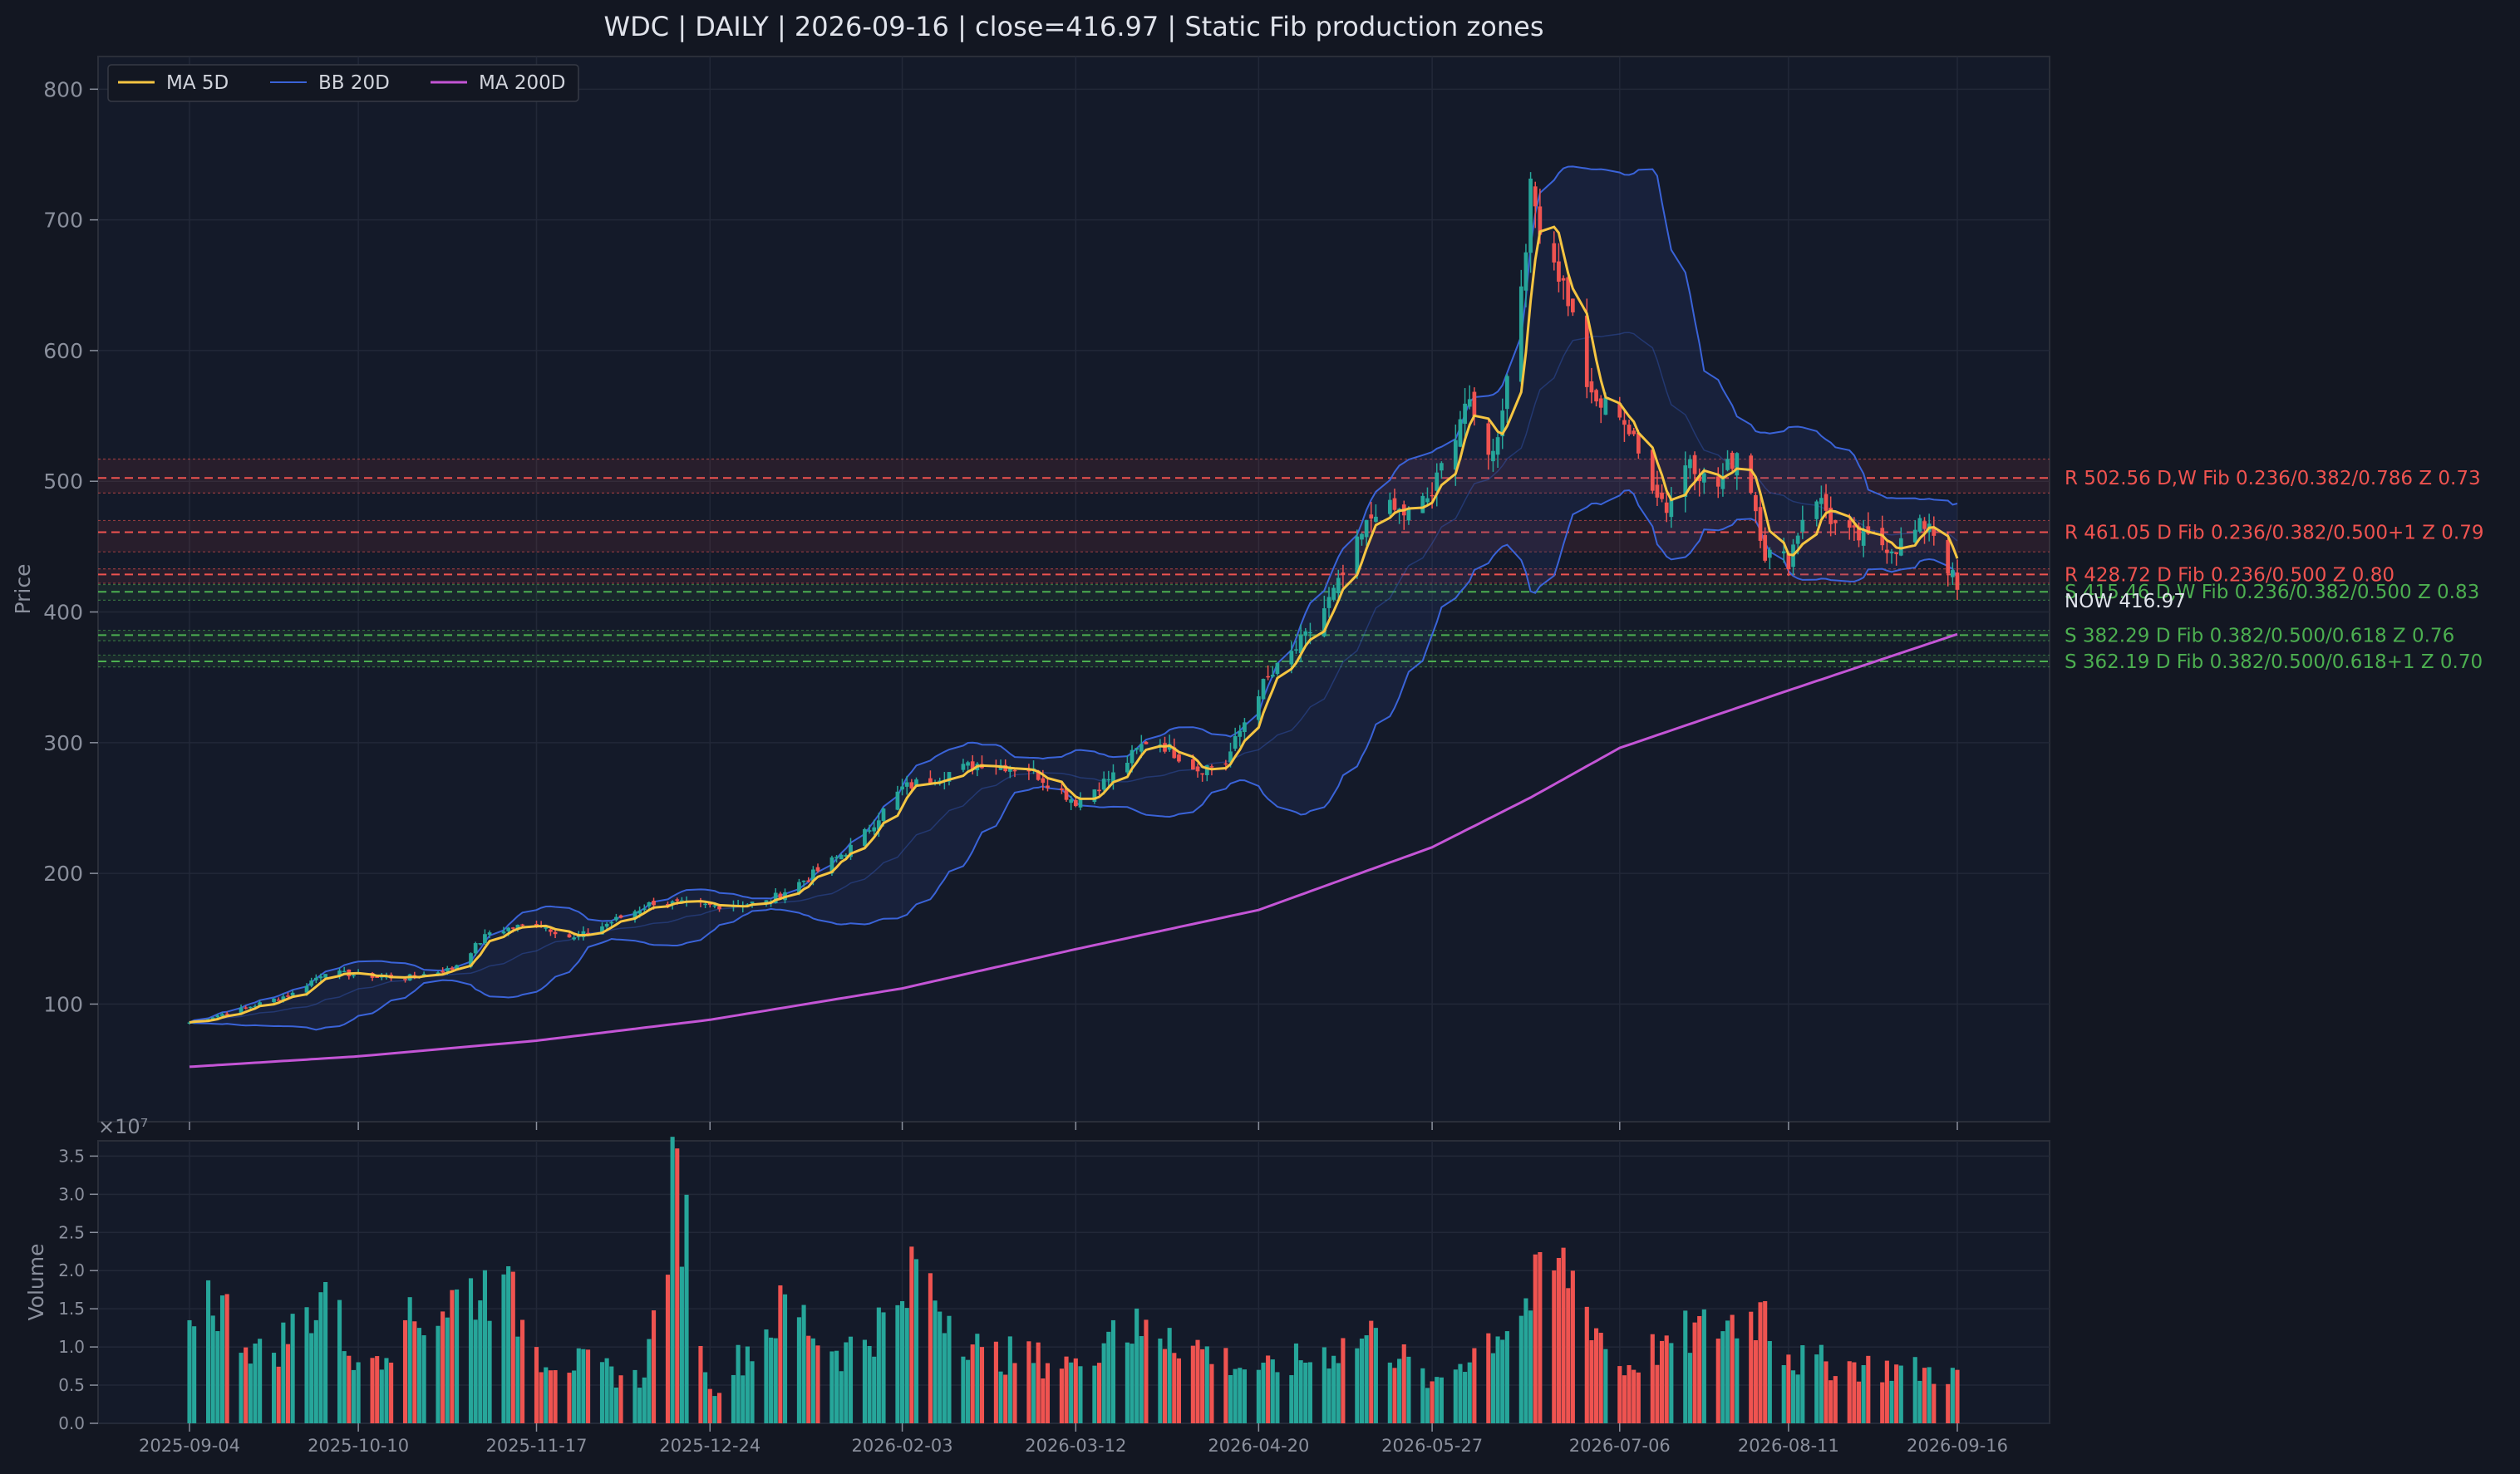 The width and height of the screenshot is (2520, 1474). Describe the element at coordinates (71, 1423) in the screenshot. I see `volume-tick-label: 0.0` at that location.